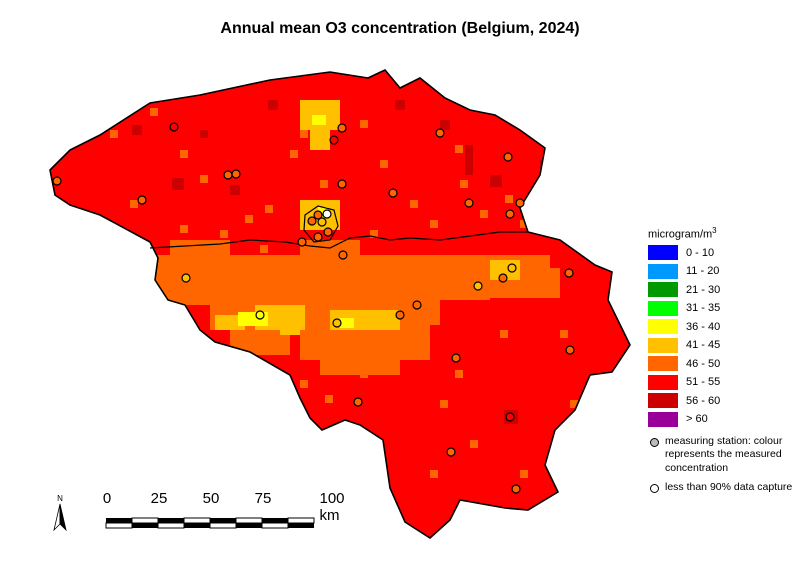  I want to click on regional-boundary, so click(338, 240).